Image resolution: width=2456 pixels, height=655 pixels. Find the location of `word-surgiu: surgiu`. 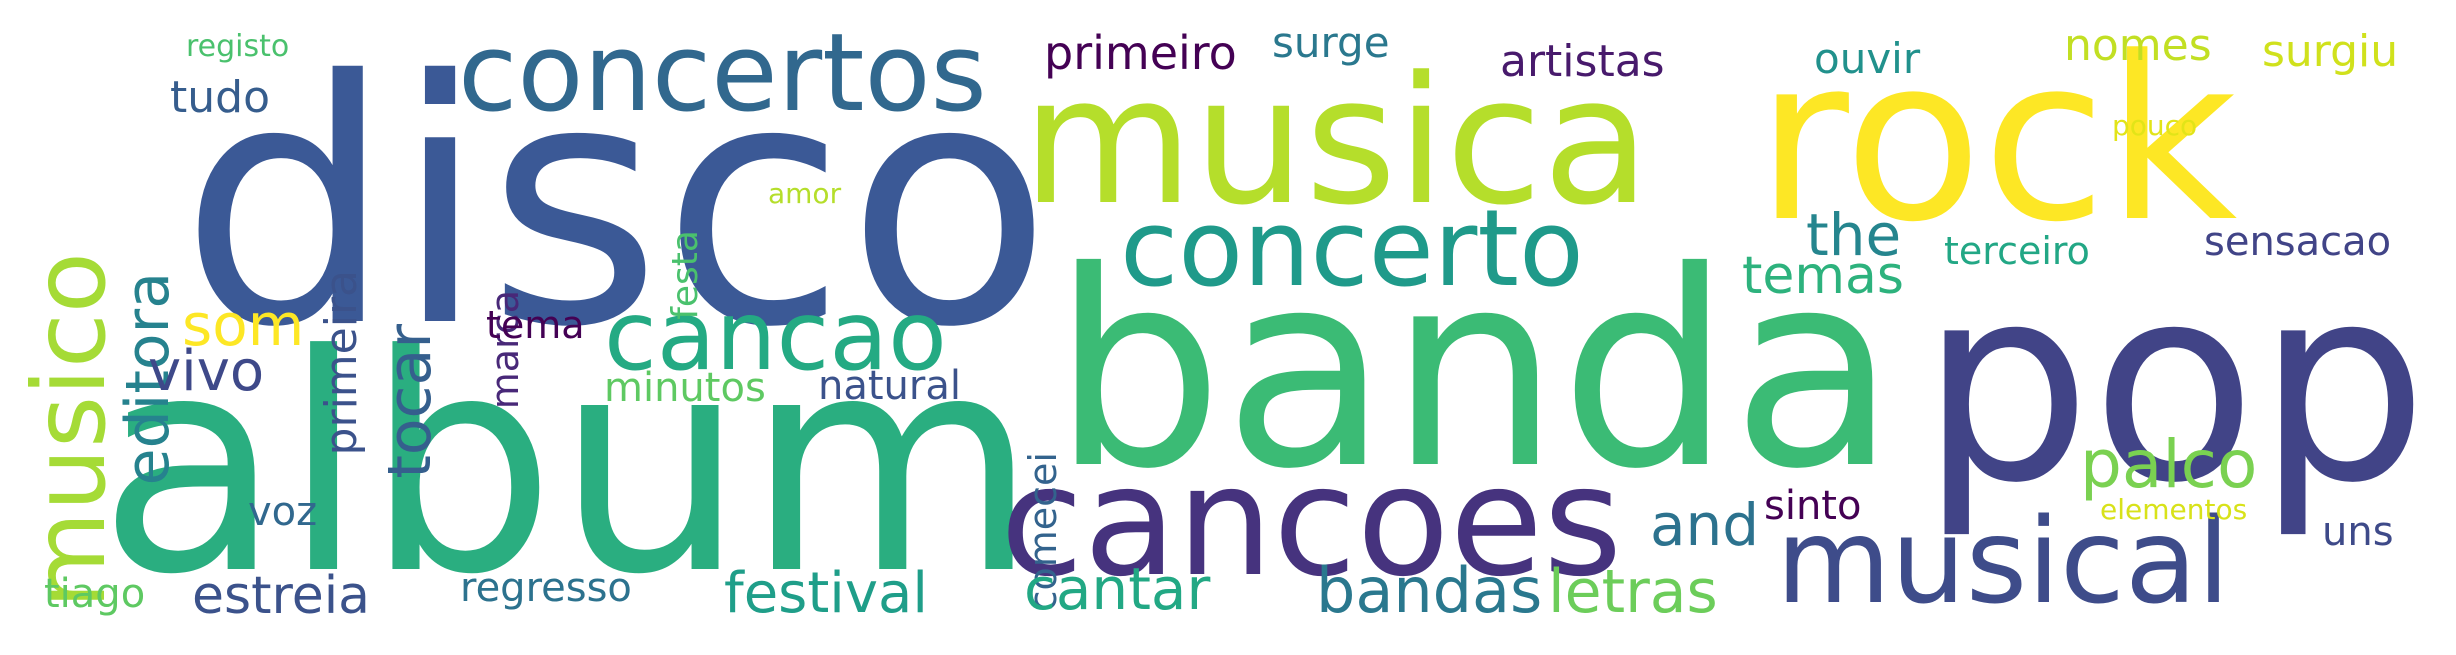

word-surgiu: surgiu is located at coordinates (2330, 51).